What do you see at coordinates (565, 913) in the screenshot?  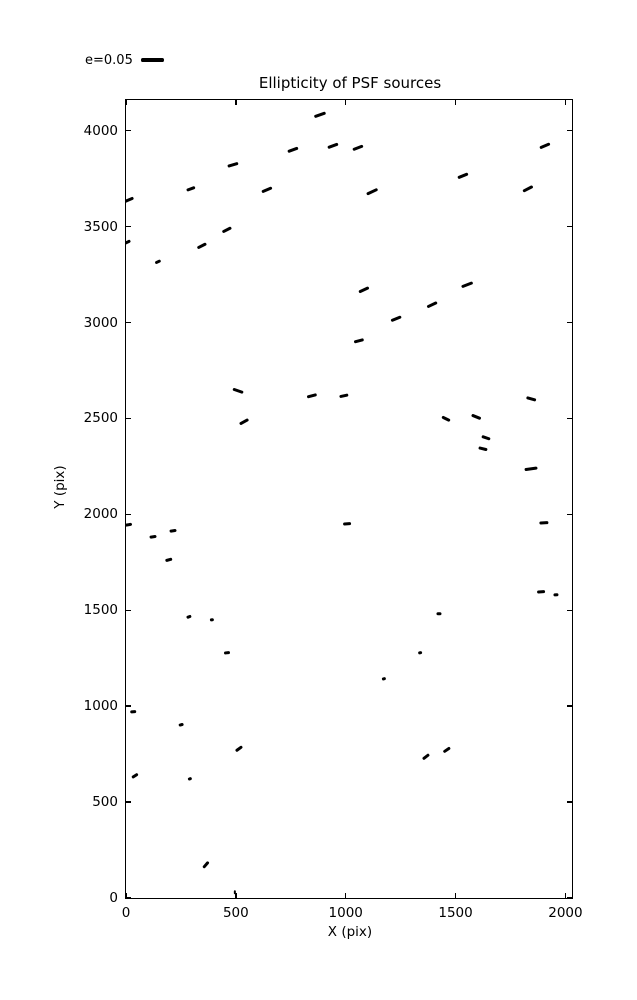 I see `x-tick-label: 2000` at bounding box center [565, 913].